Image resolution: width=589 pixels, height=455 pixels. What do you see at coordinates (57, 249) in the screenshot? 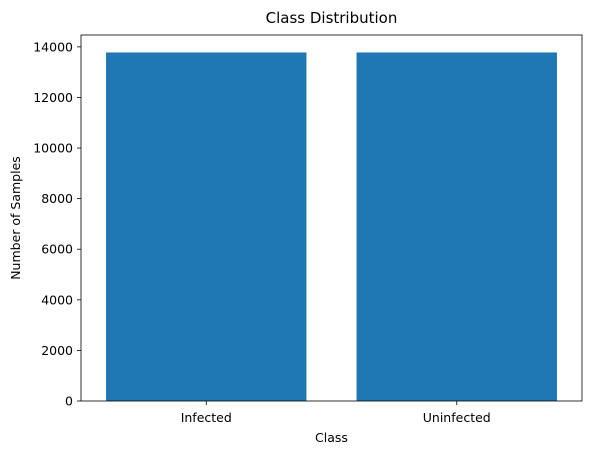
I see `y-tick-label: 6000` at bounding box center [57, 249].